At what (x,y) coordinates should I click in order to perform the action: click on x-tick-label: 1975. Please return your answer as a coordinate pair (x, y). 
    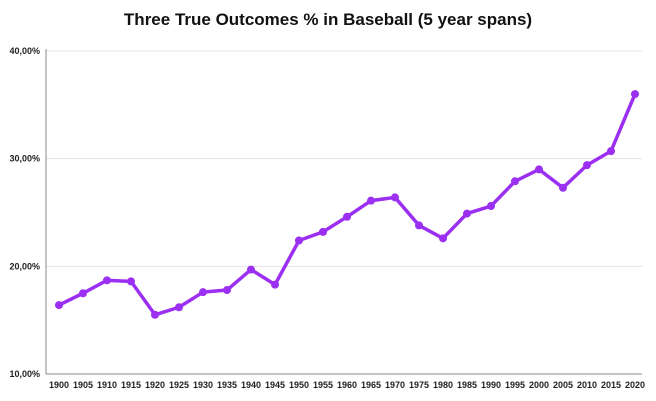
    Looking at the image, I should click on (419, 385).